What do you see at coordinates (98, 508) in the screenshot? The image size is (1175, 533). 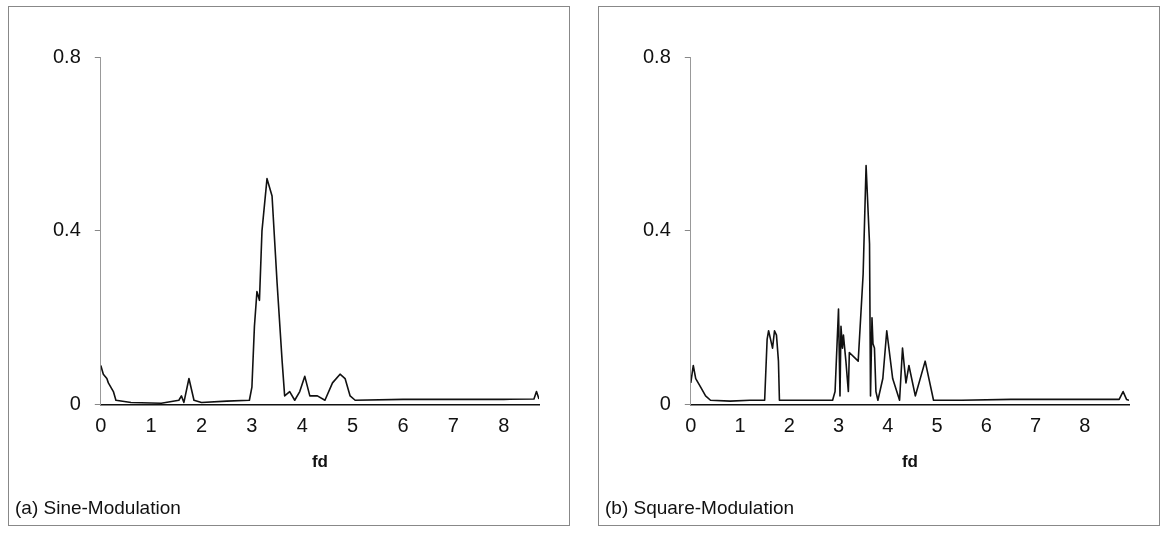 I see `text: (a) Sine-Modulation` at bounding box center [98, 508].